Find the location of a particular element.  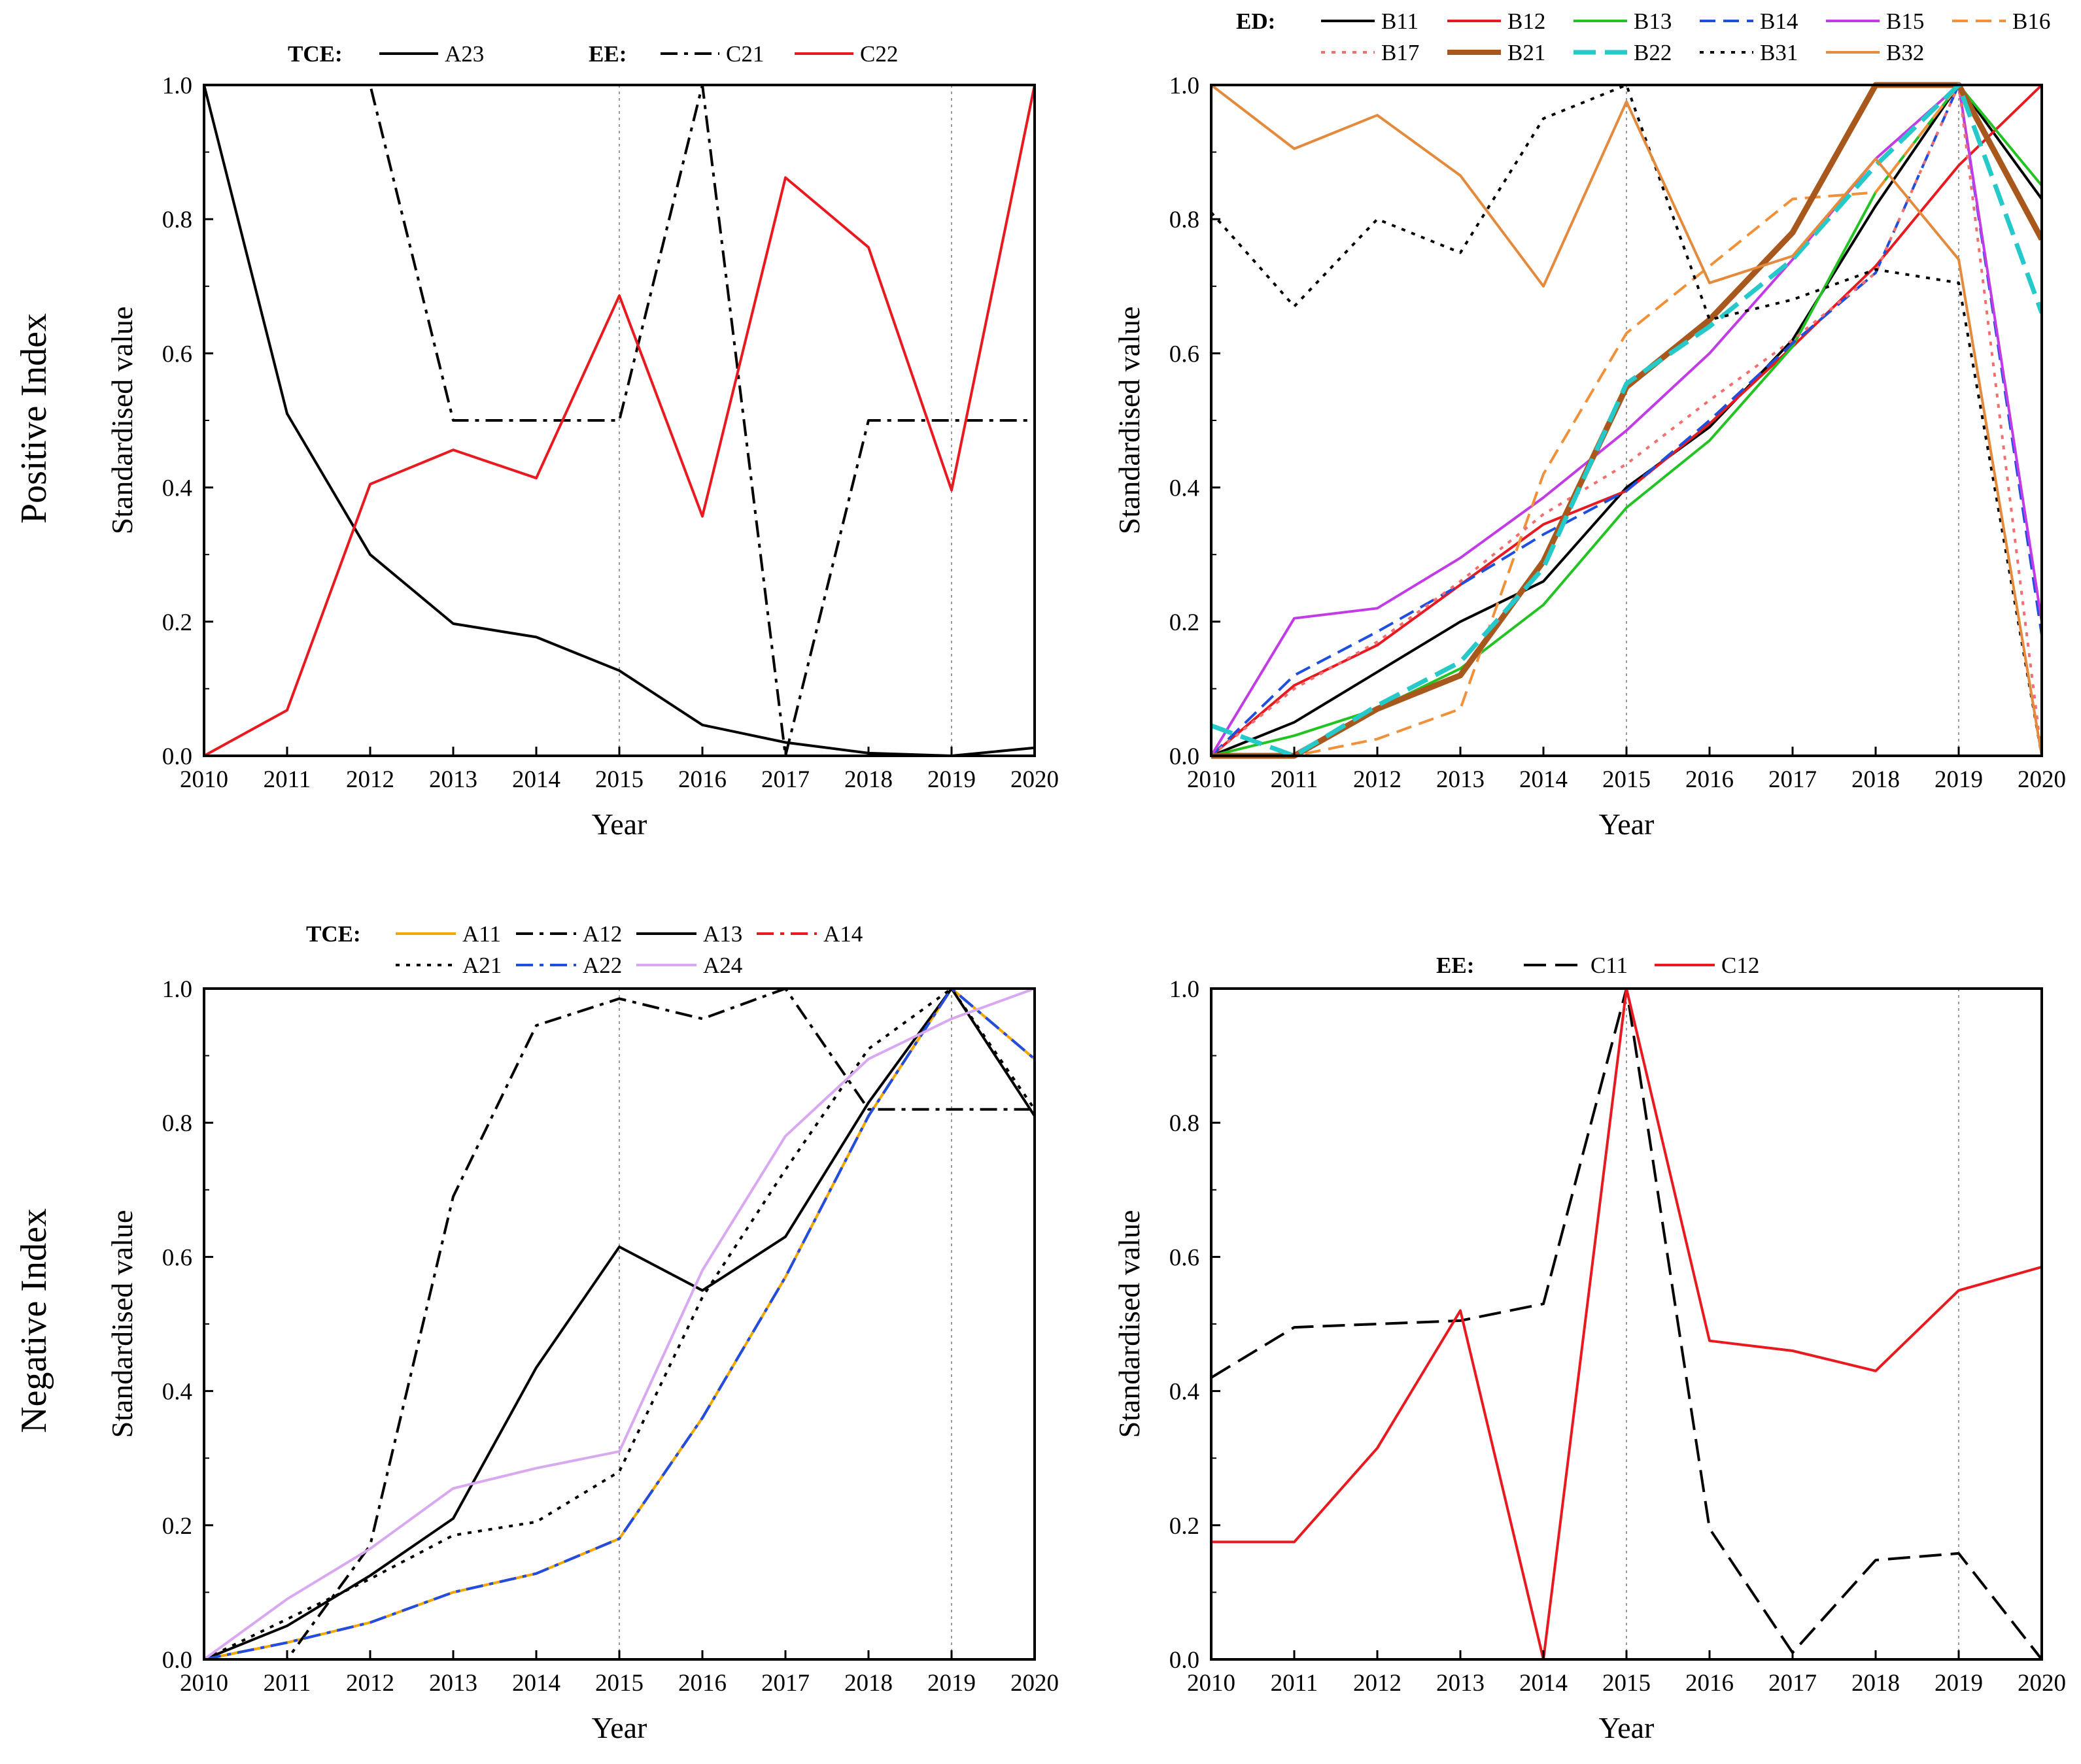

row-label-positive: Positive Index is located at coordinates (34, 418).